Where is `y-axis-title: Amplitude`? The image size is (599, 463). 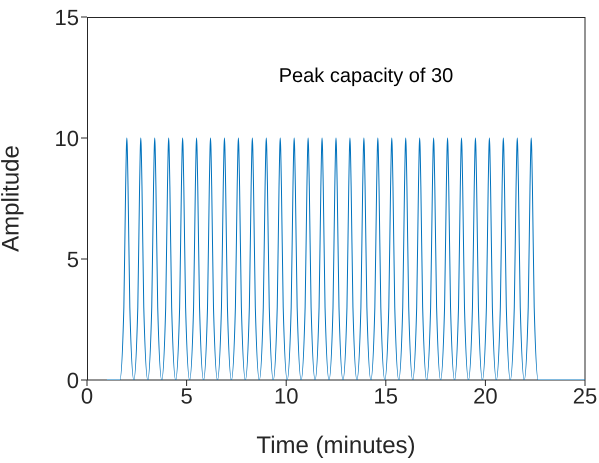 y-axis-title: Amplitude is located at coordinates (12, 198).